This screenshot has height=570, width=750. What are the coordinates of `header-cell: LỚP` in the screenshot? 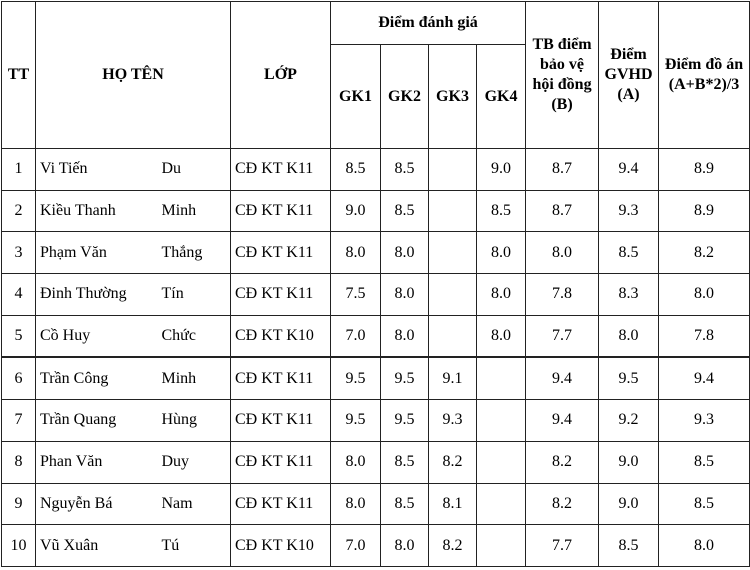 It's located at (280, 75).